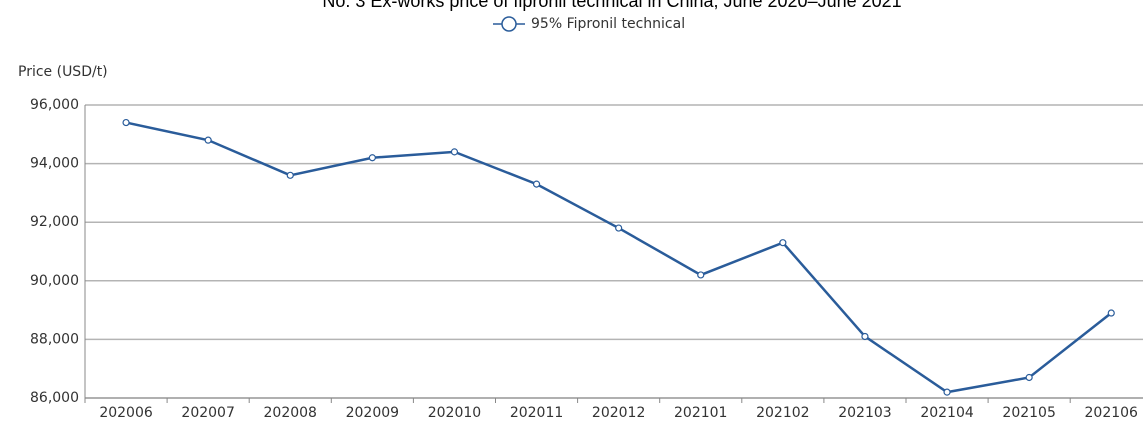 This screenshot has height=428, width=1143. I want to click on x-tick-label: 202012, so click(618, 413).